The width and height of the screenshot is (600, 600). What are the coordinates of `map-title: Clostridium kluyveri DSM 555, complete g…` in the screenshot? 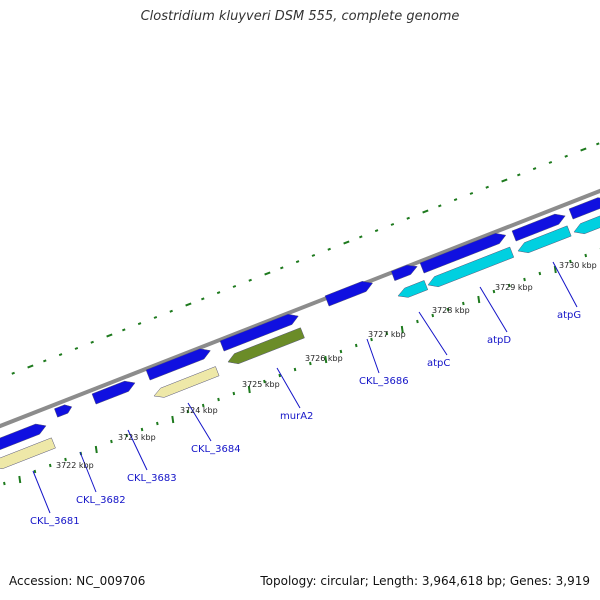 It's located at (300, 16).